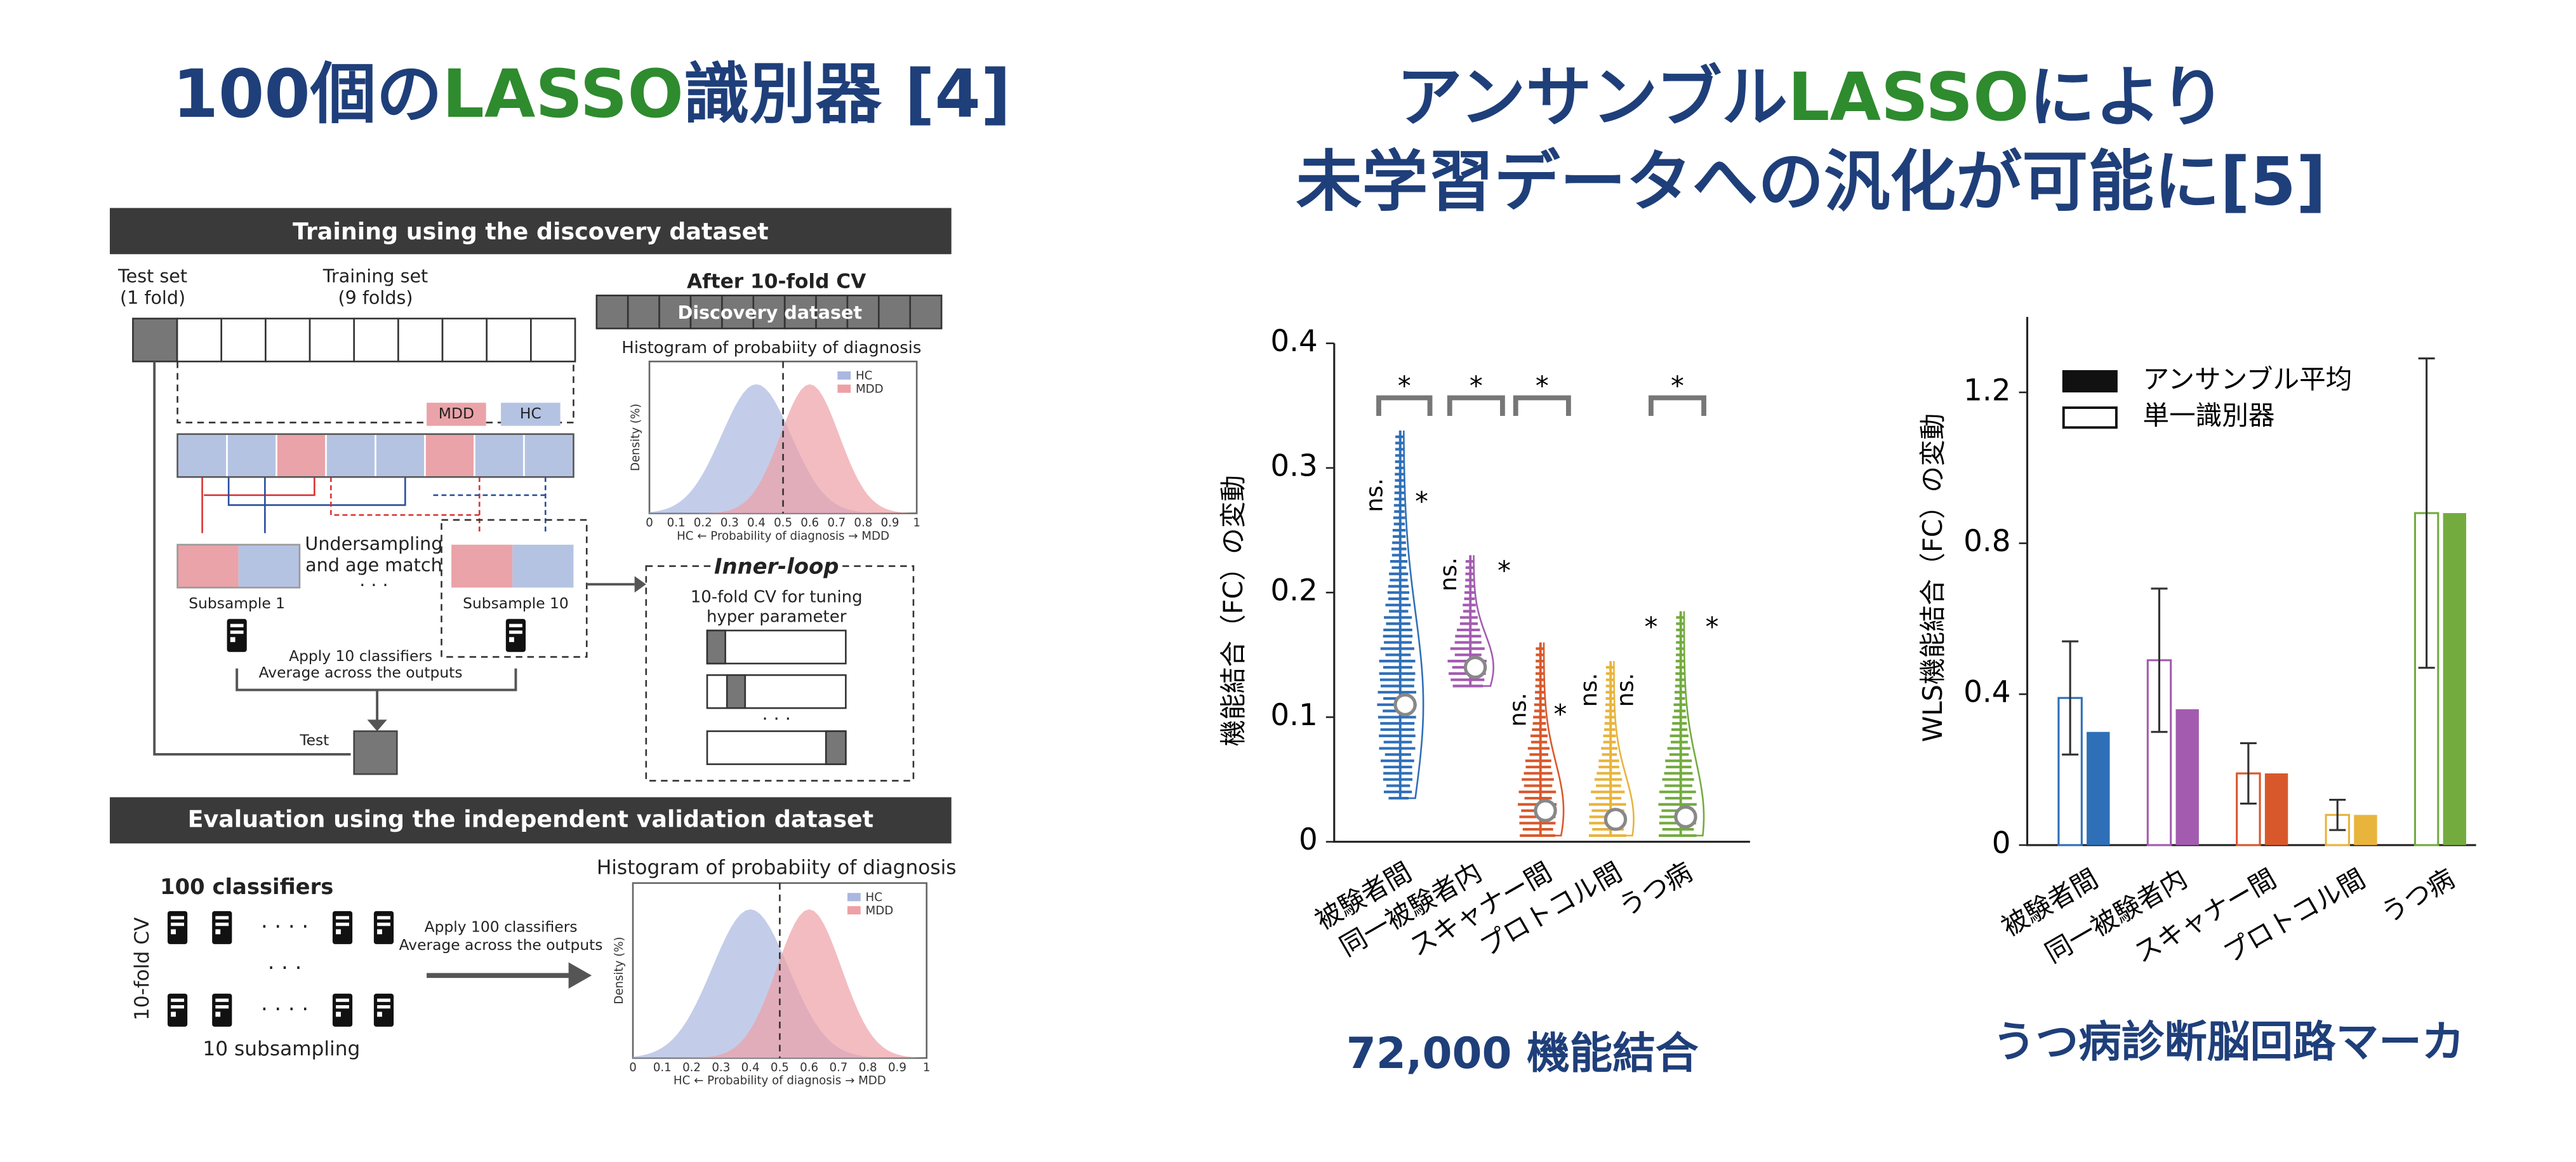 This screenshot has height=1162, width=2576. Describe the element at coordinates (514, 588) in the screenshot. I see `dashed-box` at that location.